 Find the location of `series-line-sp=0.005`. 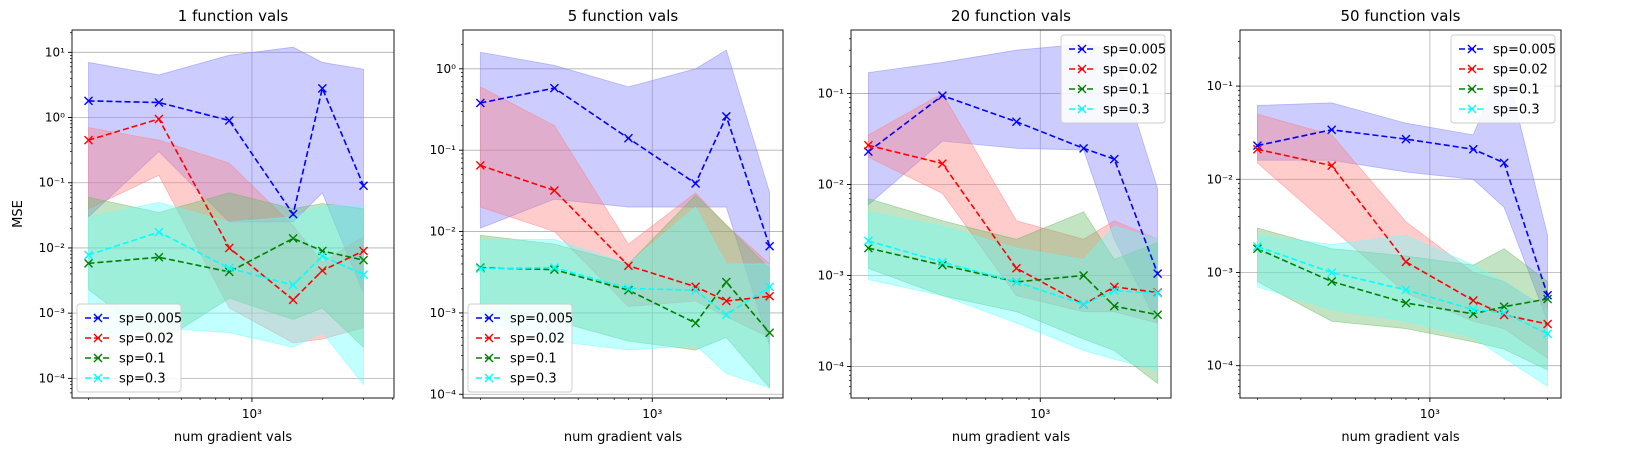

series-line-sp=0.005 is located at coordinates (1013, 184).